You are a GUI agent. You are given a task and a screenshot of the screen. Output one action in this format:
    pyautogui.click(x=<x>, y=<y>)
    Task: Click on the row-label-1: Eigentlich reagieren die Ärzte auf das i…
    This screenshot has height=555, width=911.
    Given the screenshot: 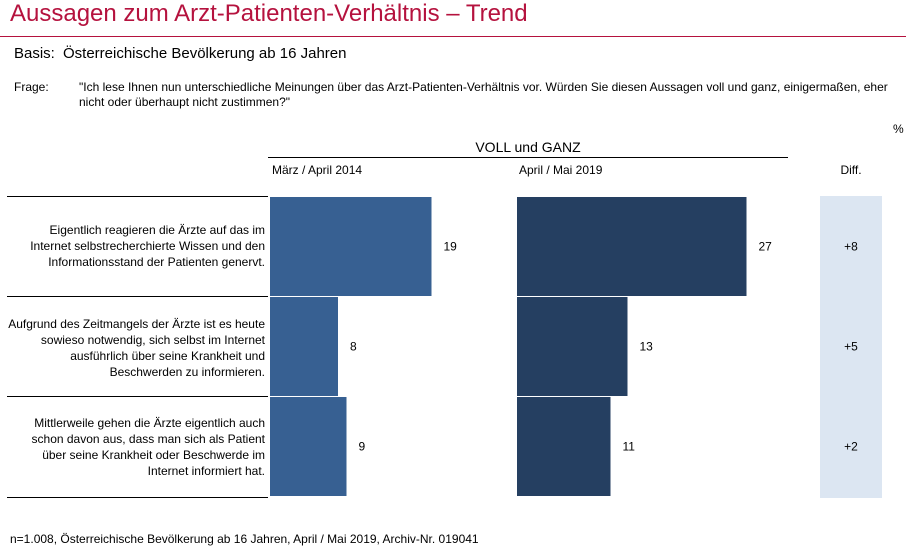 What is the action you would take?
    pyautogui.click(x=147, y=246)
    